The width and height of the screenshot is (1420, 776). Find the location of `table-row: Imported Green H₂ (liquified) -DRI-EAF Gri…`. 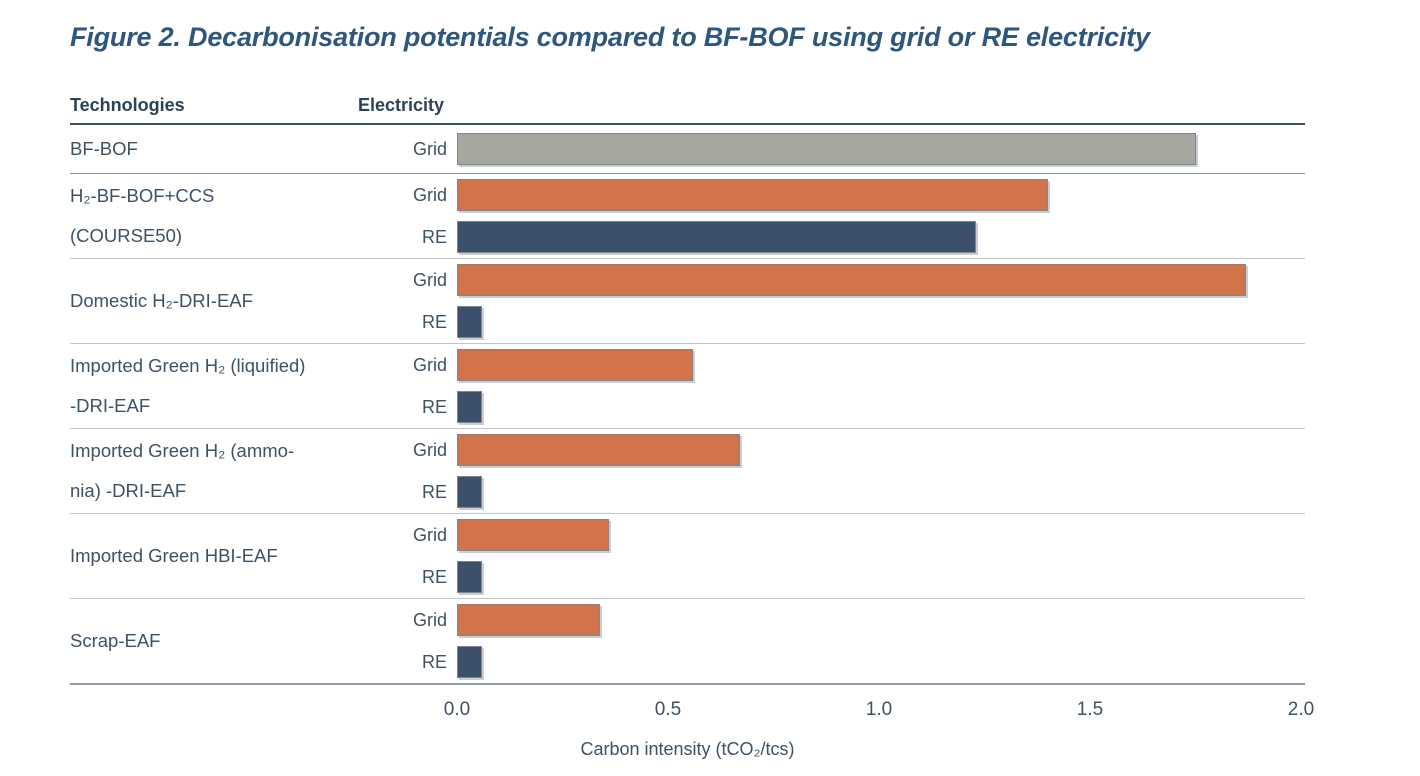

table-row: Imported Green H₂ (liquified) -DRI-EAF Gri… is located at coordinates (687, 386).